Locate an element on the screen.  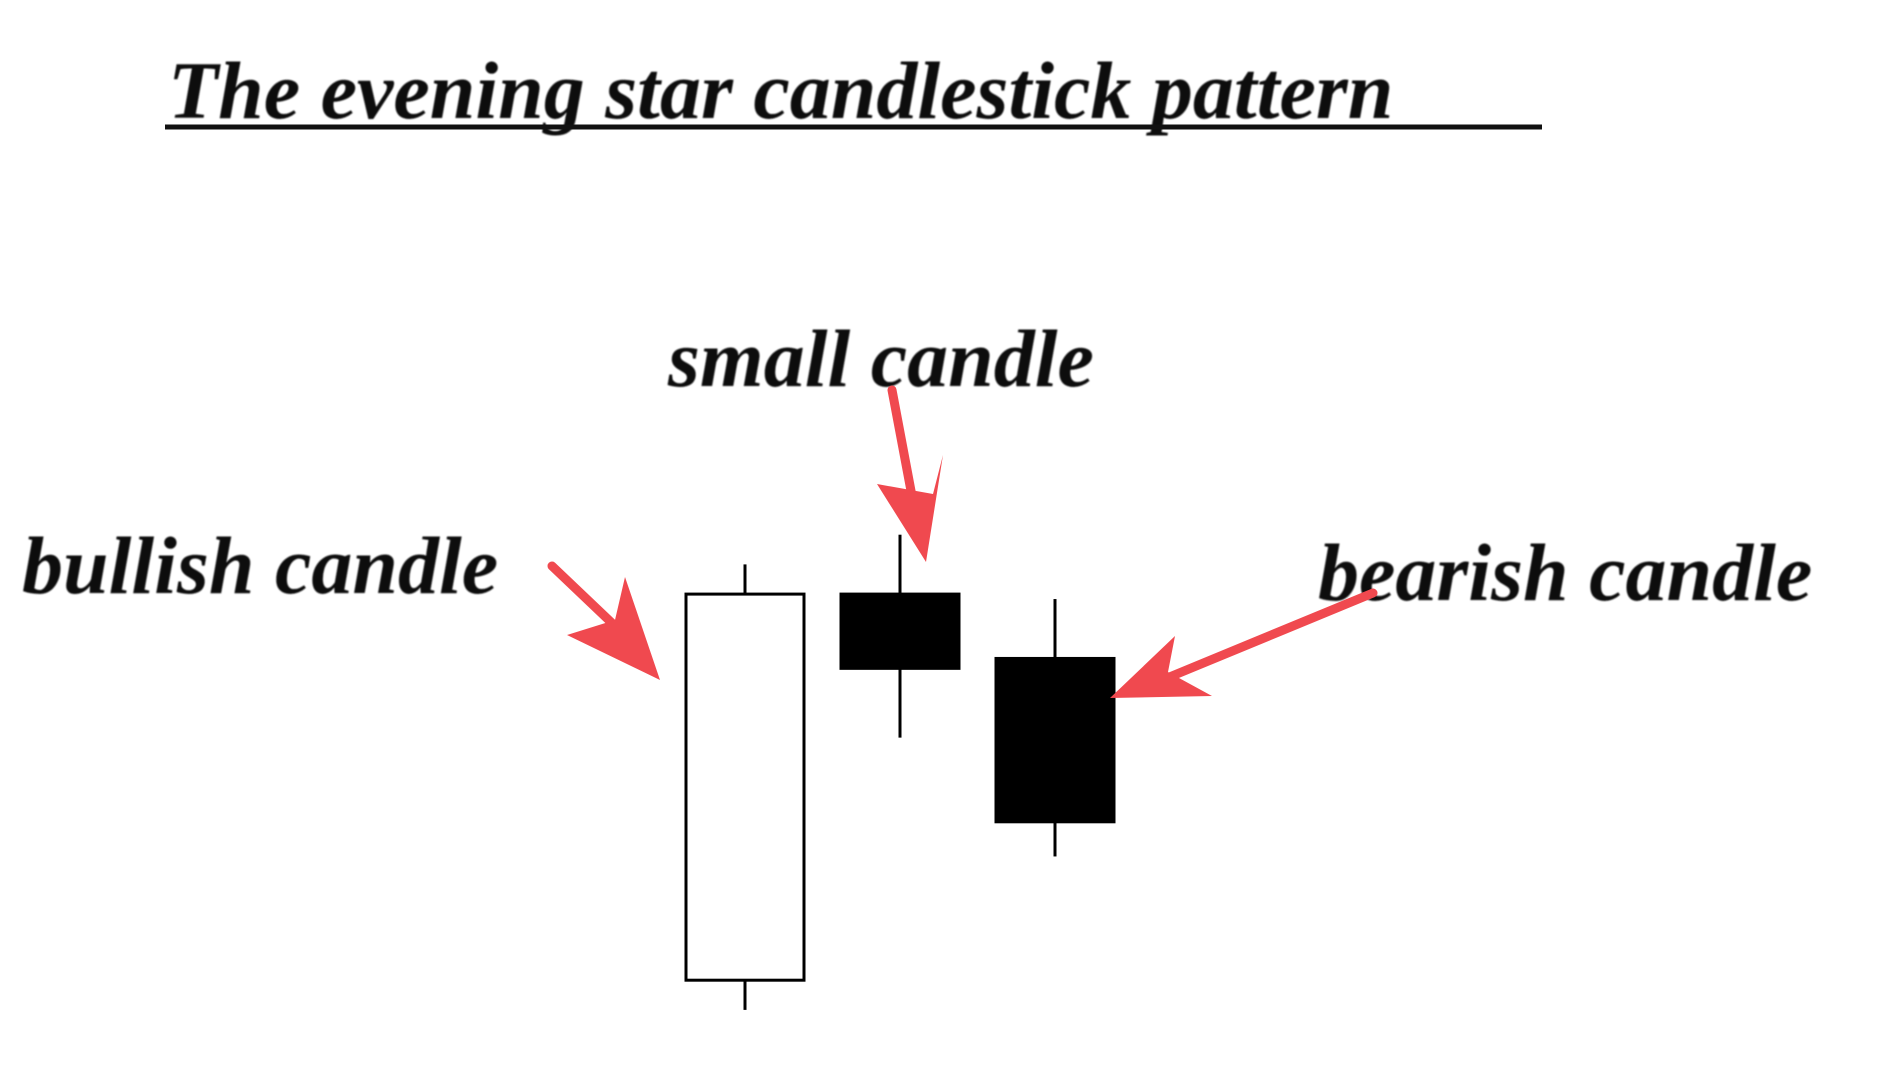
candle-small-body is located at coordinates (900, 631).